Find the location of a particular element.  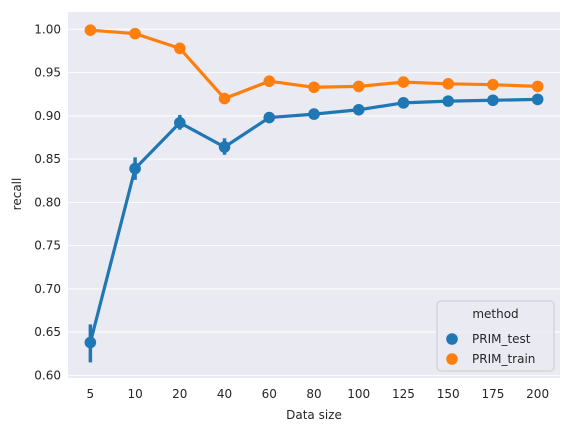

legend: method PRIM_test PRIM_train is located at coordinates (495, 336).